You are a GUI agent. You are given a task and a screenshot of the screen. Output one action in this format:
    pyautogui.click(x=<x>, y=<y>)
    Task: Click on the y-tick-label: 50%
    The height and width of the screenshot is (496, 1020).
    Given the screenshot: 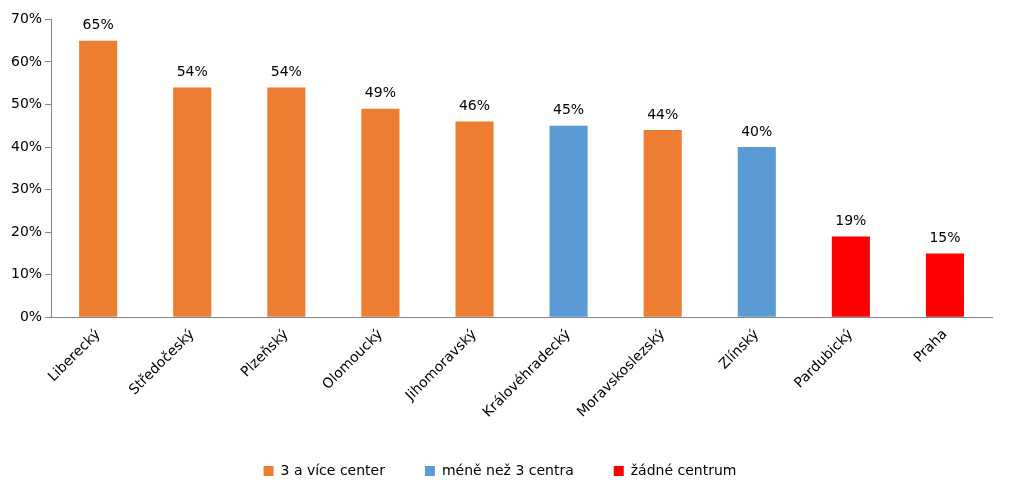 What is the action you would take?
    pyautogui.click(x=26, y=103)
    